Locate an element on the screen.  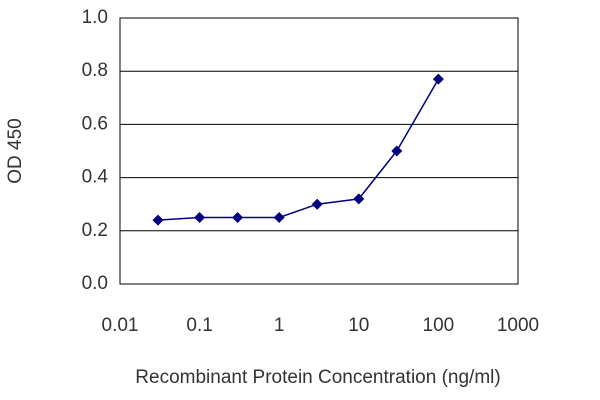
x-tick-label: 1 is located at coordinates (279, 325).